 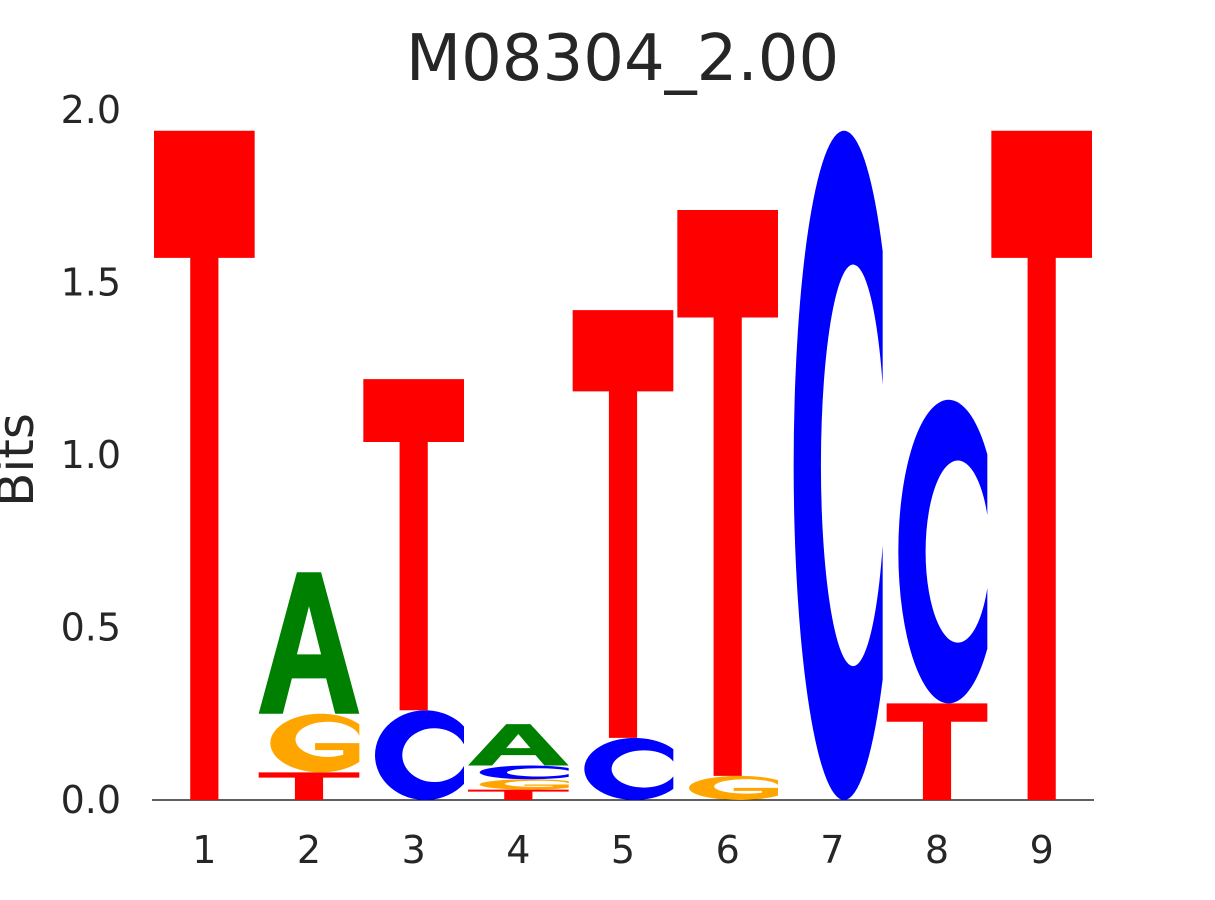 I want to click on x-tick-label: 5, so click(x=623, y=850).